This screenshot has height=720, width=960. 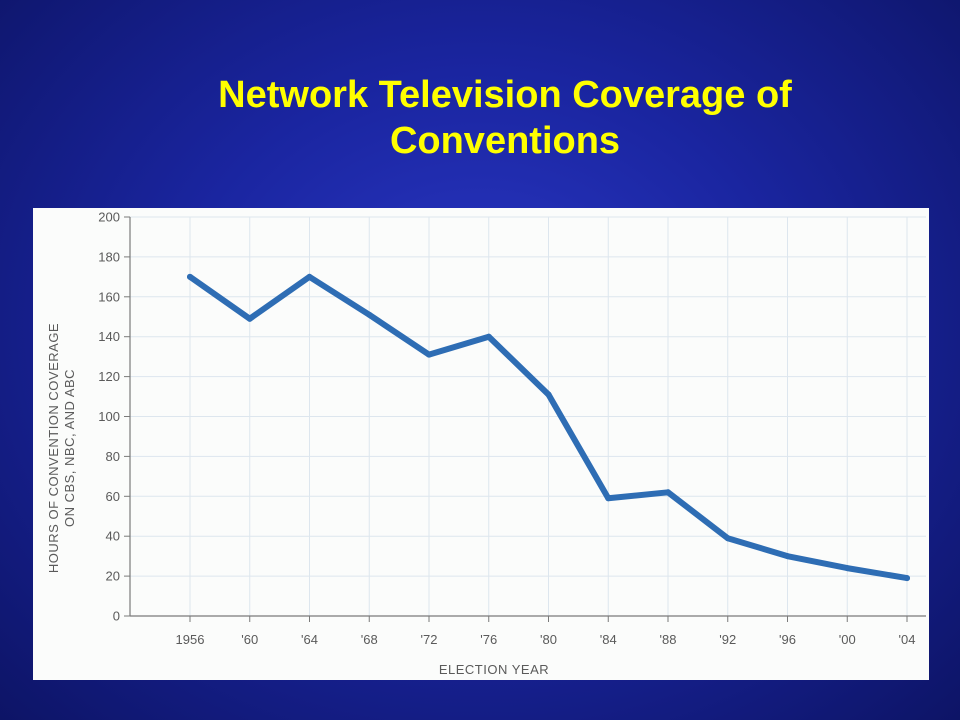 I want to click on y-tick-label: 80, so click(x=113, y=456).